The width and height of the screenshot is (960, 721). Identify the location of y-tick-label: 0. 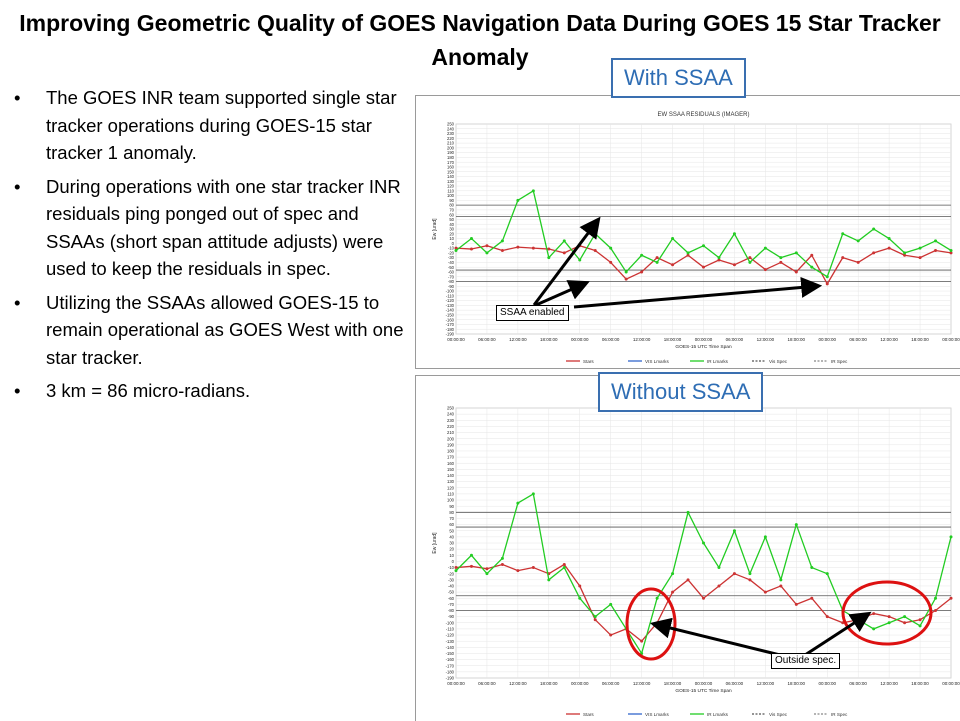
(453, 561).